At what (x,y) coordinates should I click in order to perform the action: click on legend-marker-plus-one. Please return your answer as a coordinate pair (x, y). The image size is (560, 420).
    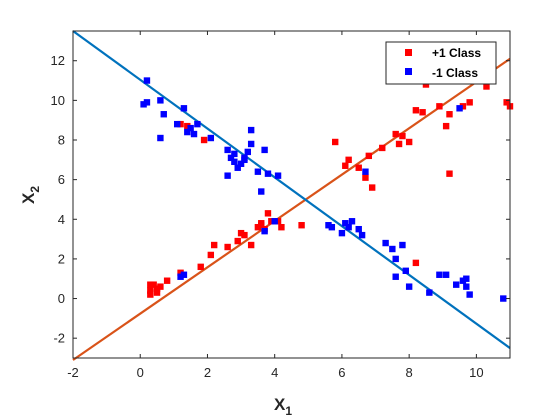
    Looking at the image, I should click on (408, 52).